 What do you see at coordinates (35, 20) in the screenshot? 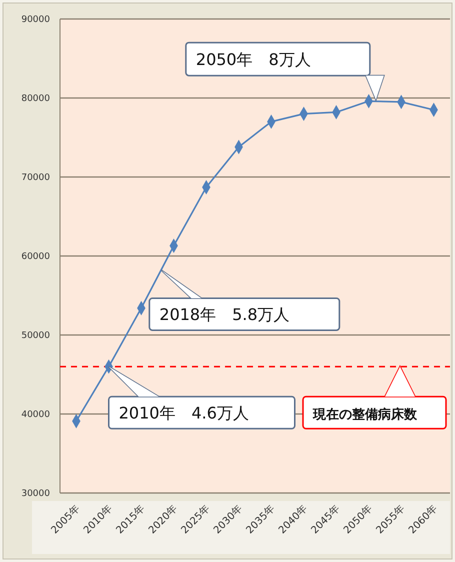
I see `y-tick-label: 90000` at bounding box center [35, 20].